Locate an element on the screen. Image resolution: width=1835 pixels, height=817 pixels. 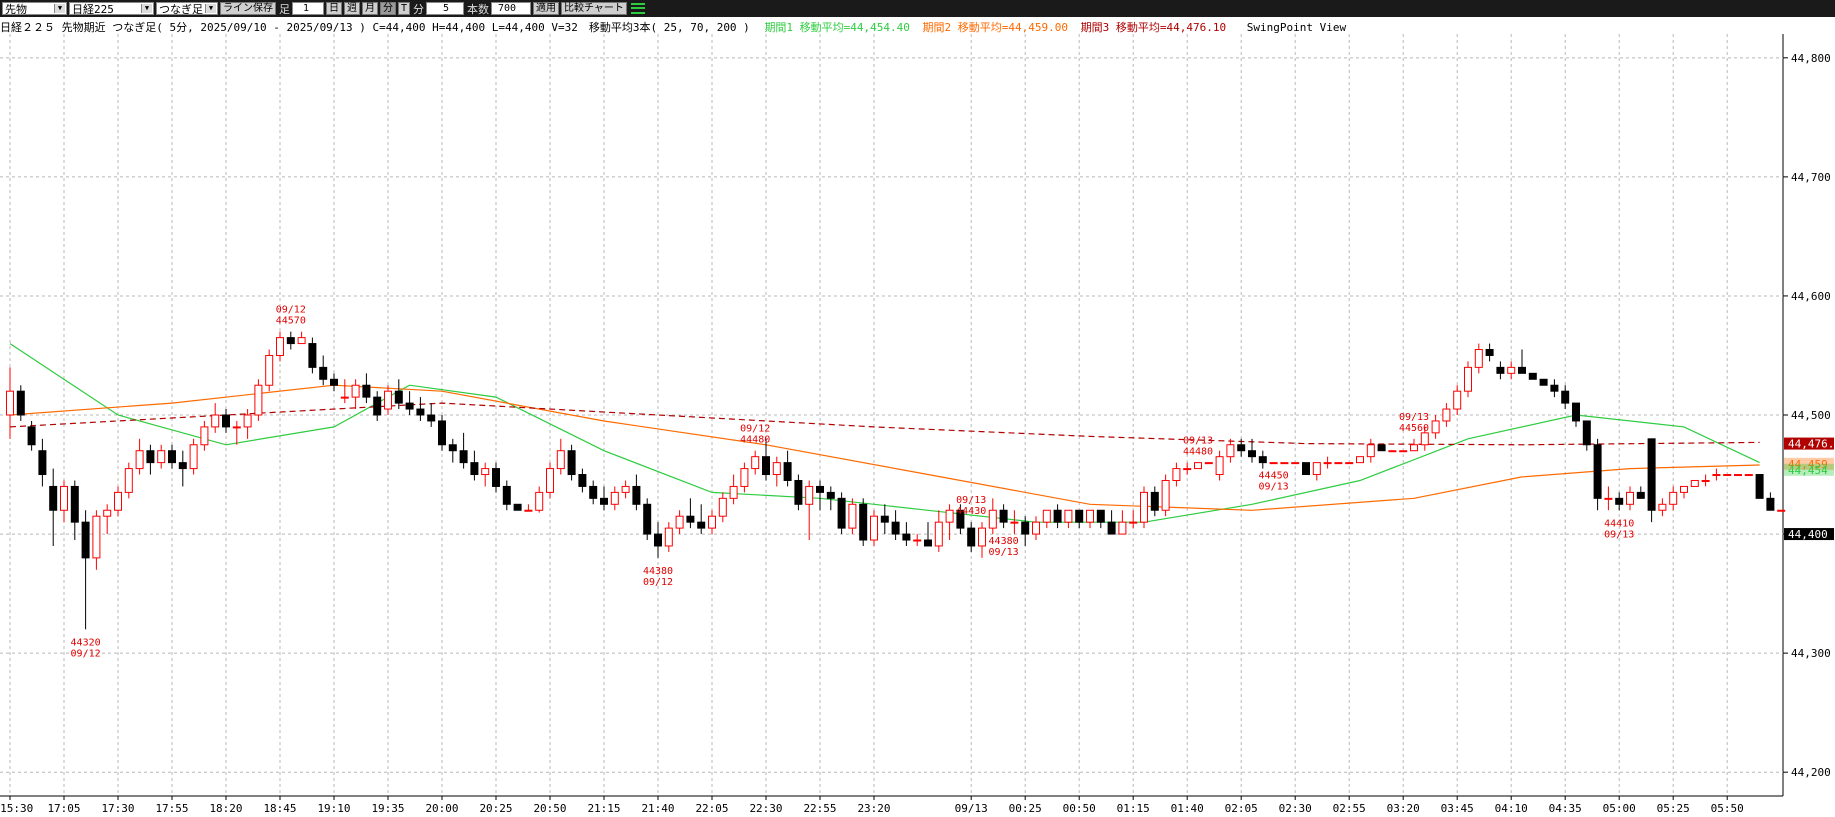
swing-label: 44430 is located at coordinates (971, 511).